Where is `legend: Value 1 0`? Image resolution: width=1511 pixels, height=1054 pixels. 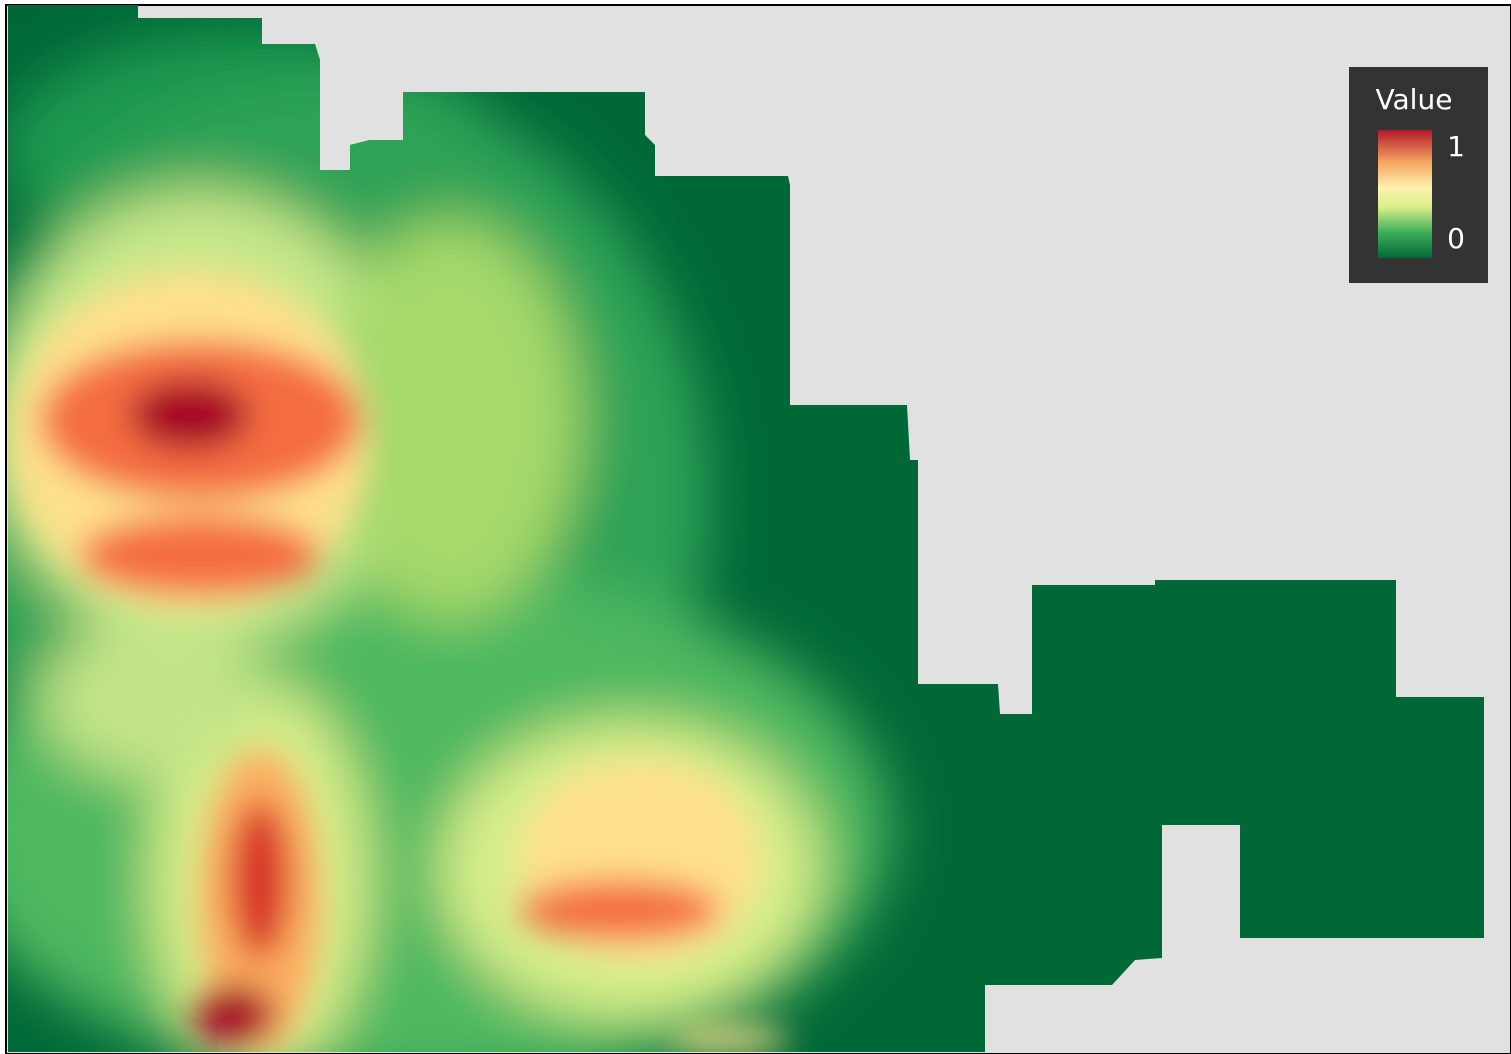 legend: Value 1 0 is located at coordinates (1418, 175).